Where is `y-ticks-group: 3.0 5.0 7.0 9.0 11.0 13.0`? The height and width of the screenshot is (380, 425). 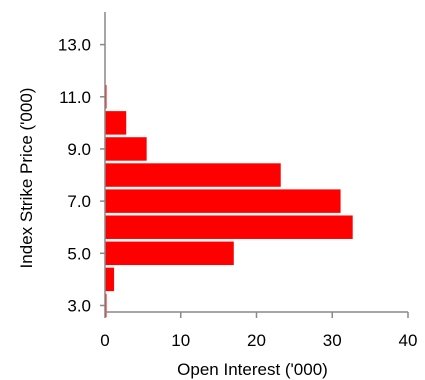
y-ticks-group: 3.0 5.0 7.0 9.0 11.0 13.0 is located at coordinates (81, 175).